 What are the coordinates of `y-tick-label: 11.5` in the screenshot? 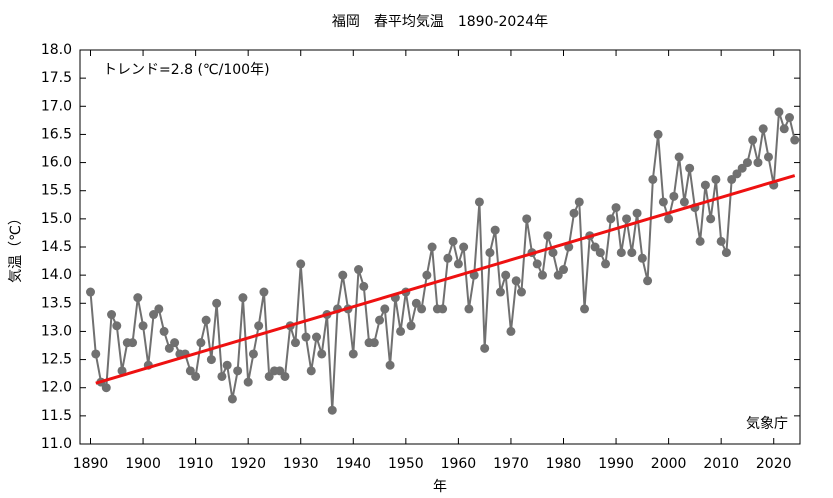 It's located at (56, 416).